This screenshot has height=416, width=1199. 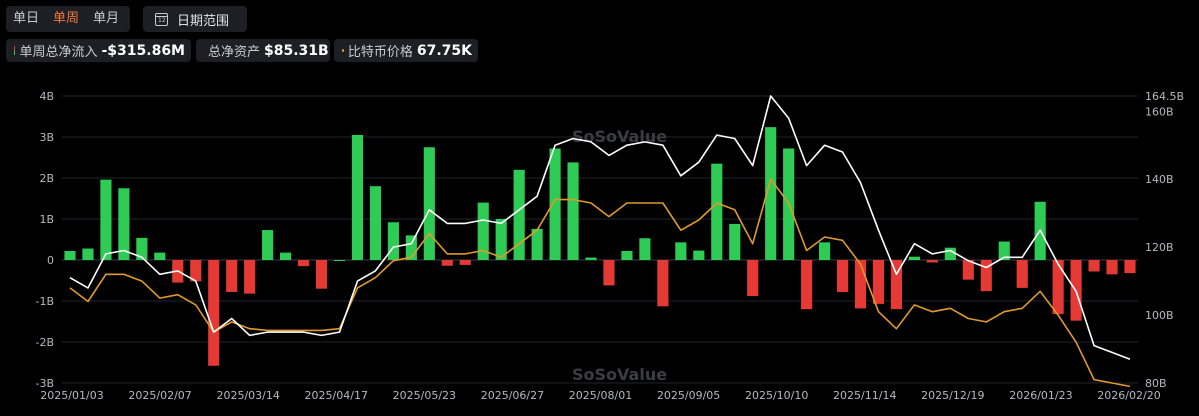 I want to click on tab-weekly: 单周, so click(x=66, y=18).